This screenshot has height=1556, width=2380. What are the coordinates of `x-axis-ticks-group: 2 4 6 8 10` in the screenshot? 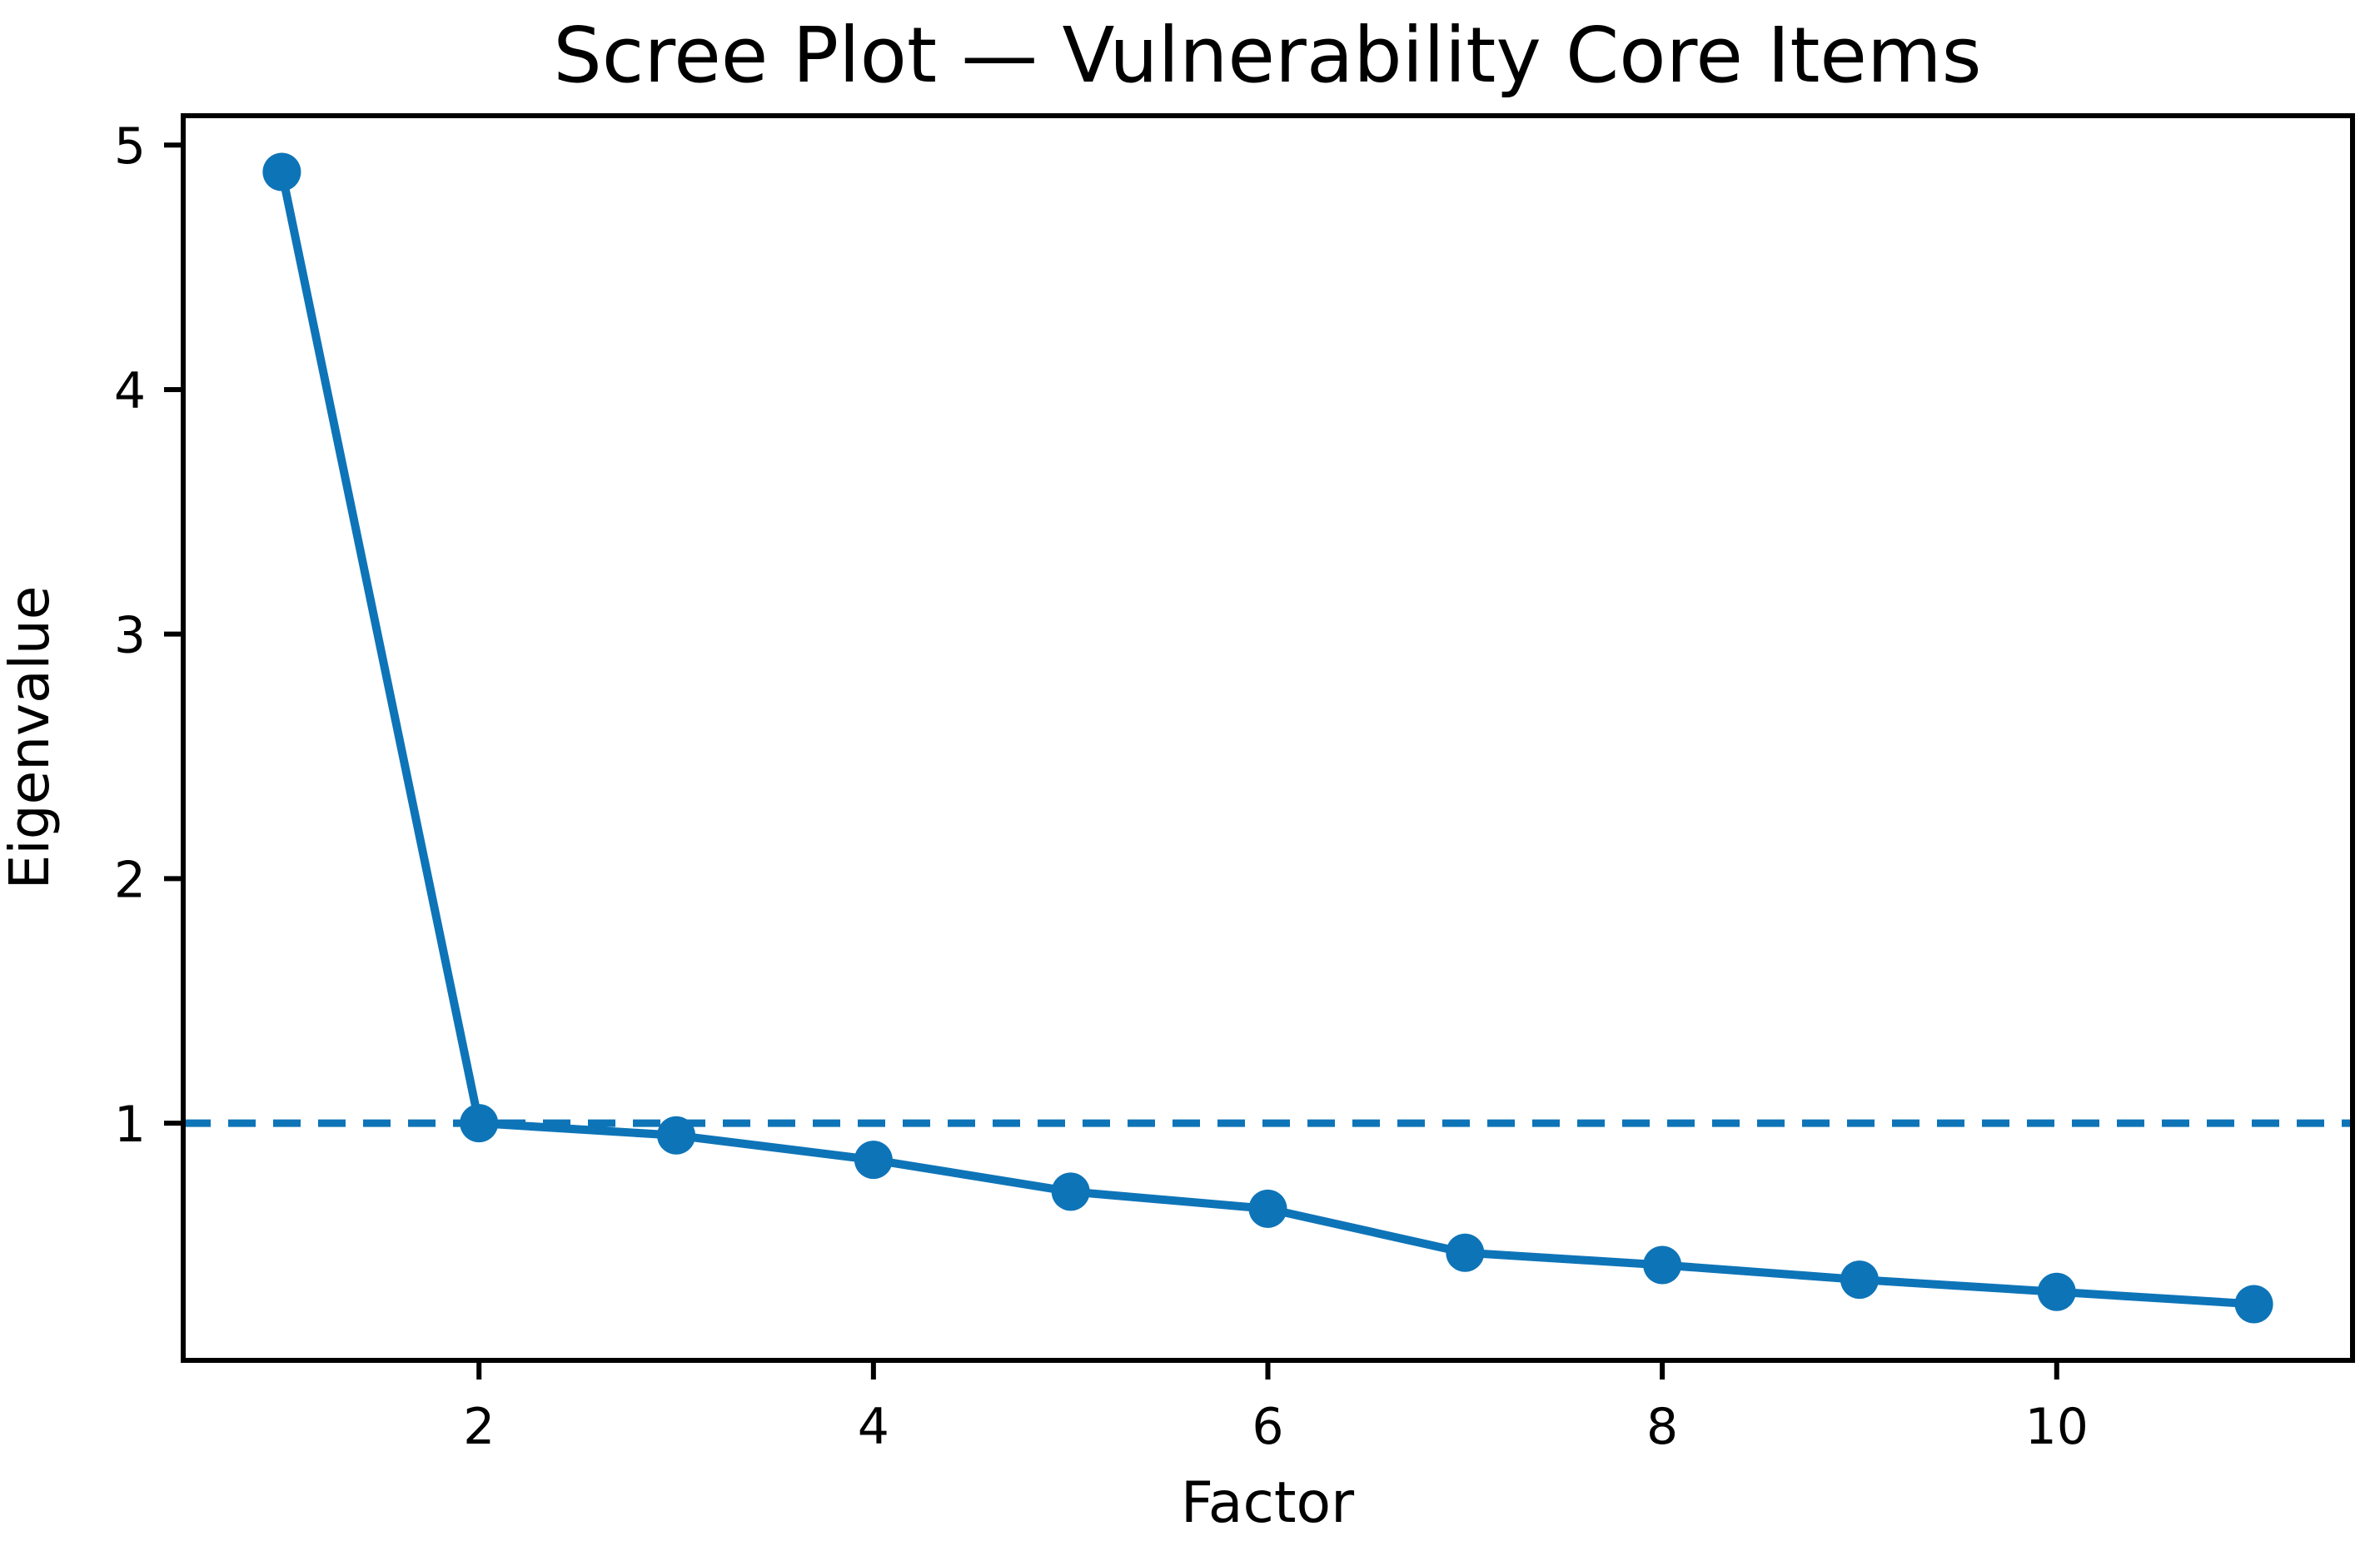 It's located at (1276, 1408).